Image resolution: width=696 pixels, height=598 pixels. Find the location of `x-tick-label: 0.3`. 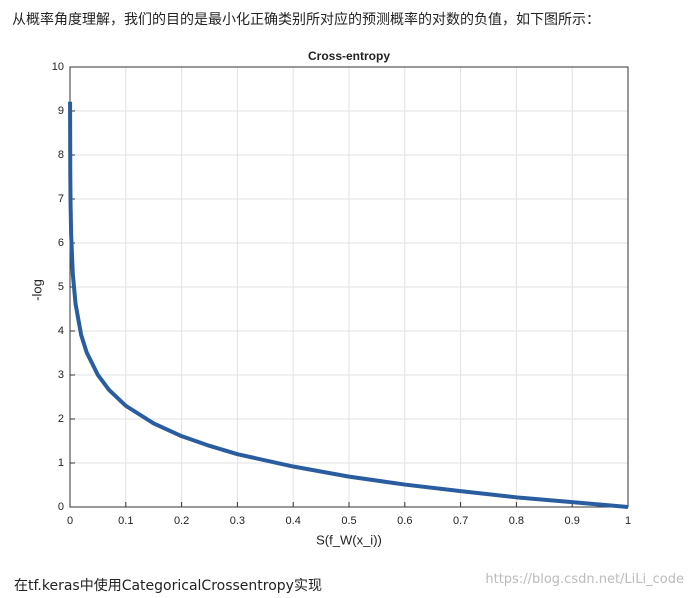

x-tick-label: 0.3 is located at coordinates (237, 521).